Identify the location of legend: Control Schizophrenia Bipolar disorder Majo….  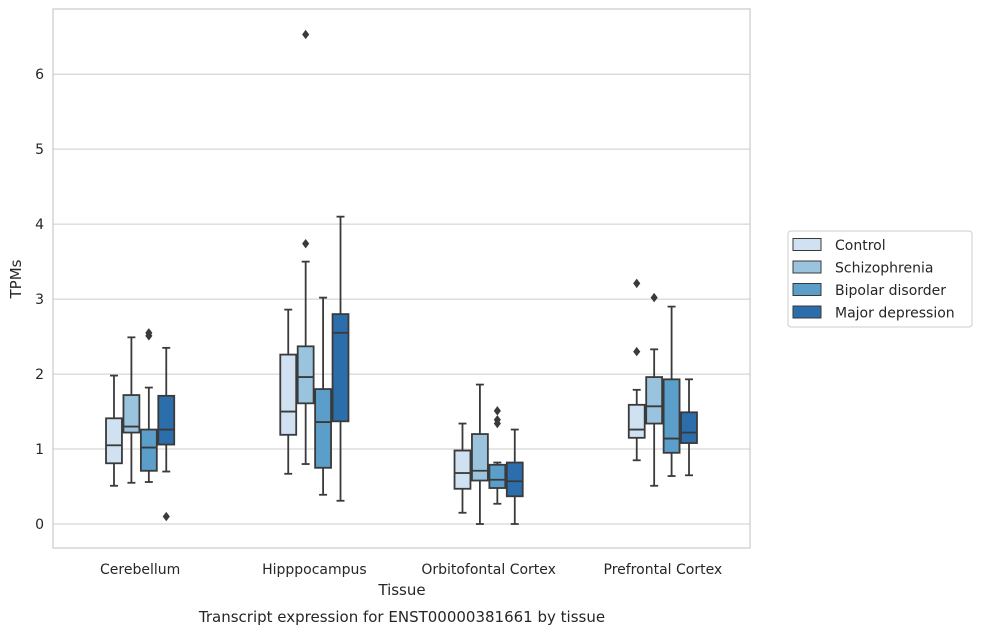
(880, 279).